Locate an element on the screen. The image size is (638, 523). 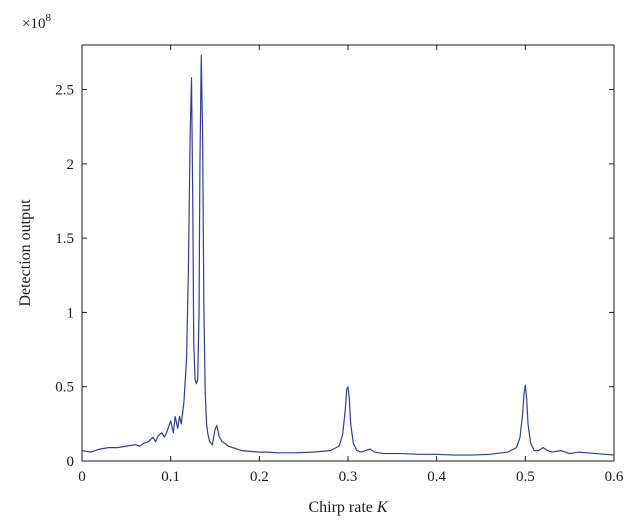
y-tick-label: 2.5 is located at coordinates (64, 91).